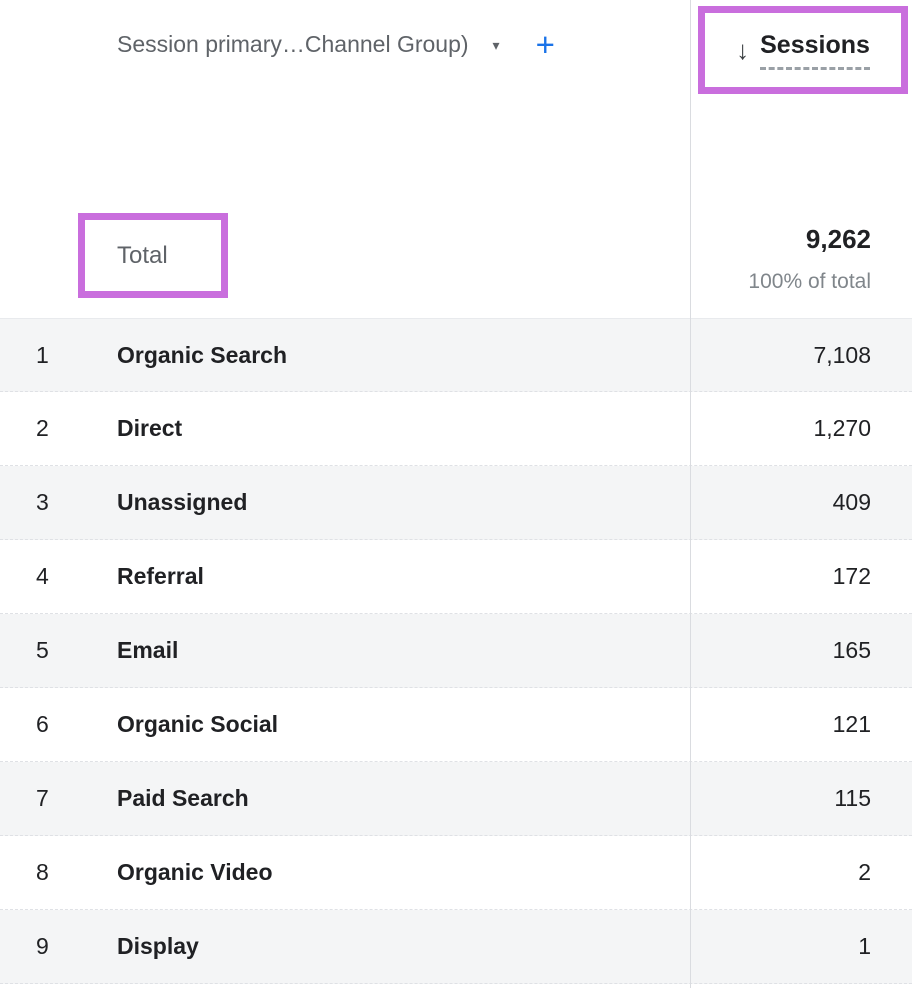 The width and height of the screenshot is (912, 988). Describe the element at coordinates (456, 503) in the screenshot. I see `table-row: 3 Unassigned 409` at that location.